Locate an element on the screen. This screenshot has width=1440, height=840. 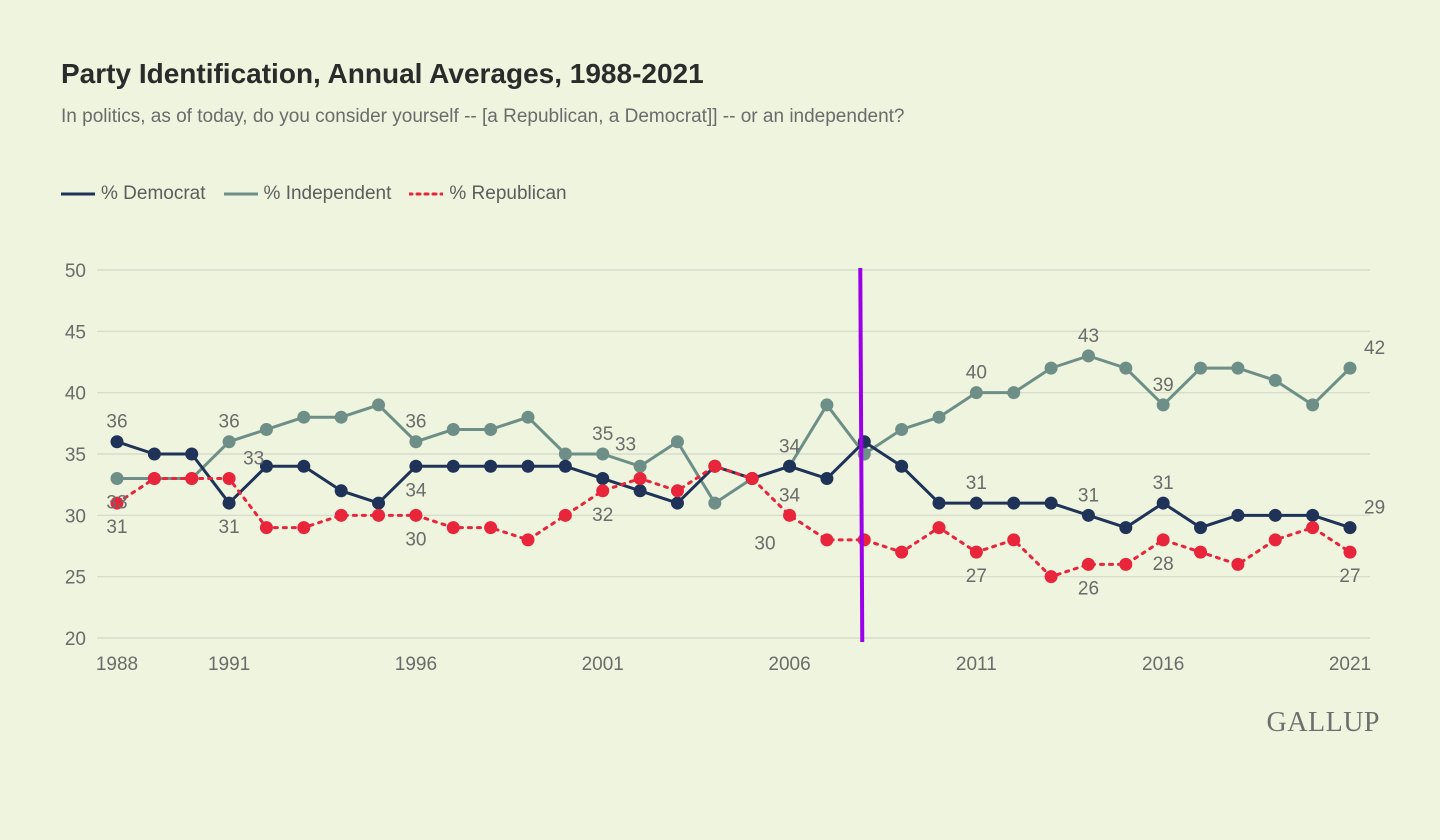
legend-item-independent: % Independent is located at coordinates (307, 194).